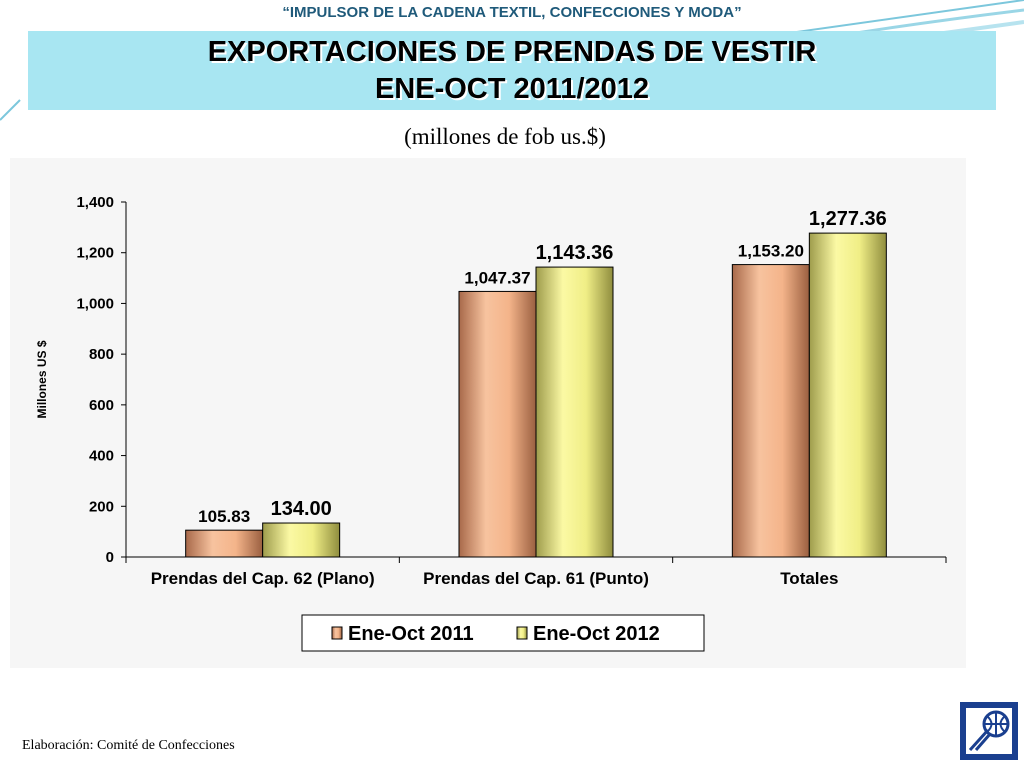  I want to click on data-label: 134.00, so click(301, 509).